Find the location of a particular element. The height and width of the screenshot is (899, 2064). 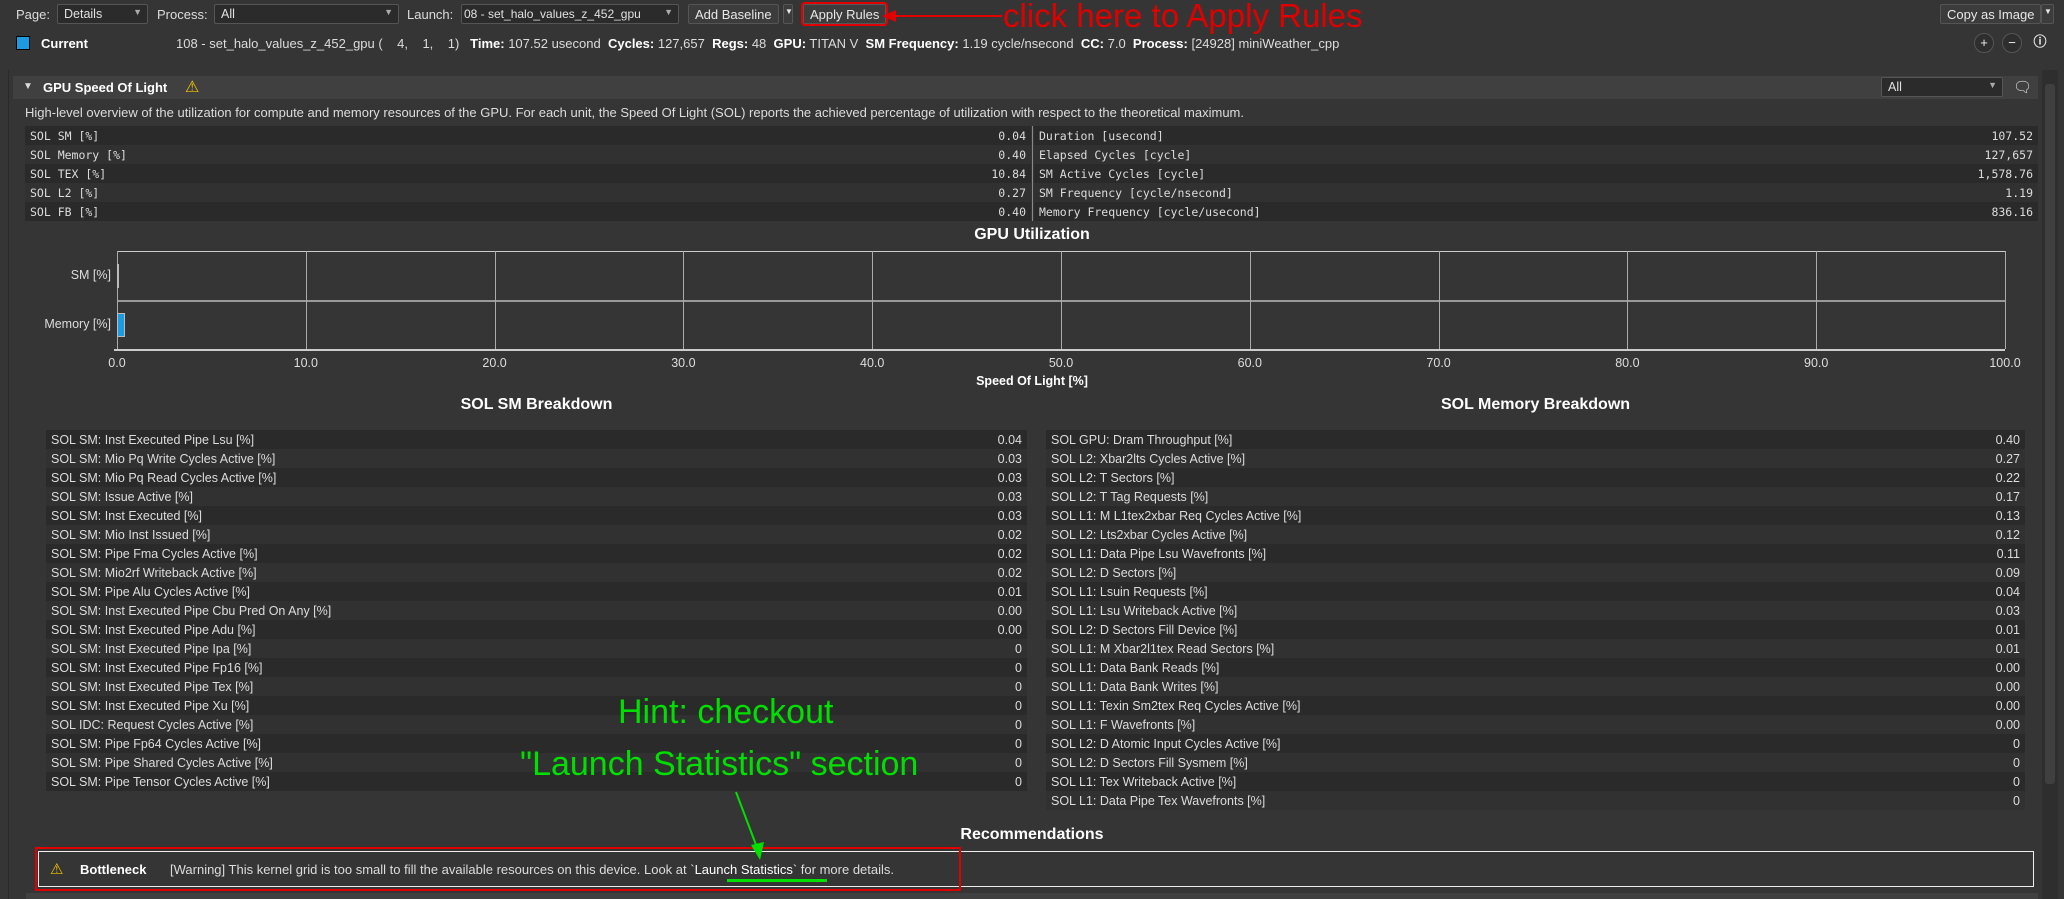

metric-name: SOL SM: Inst Executed Pipe Xu [%] is located at coordinates (150, 705).